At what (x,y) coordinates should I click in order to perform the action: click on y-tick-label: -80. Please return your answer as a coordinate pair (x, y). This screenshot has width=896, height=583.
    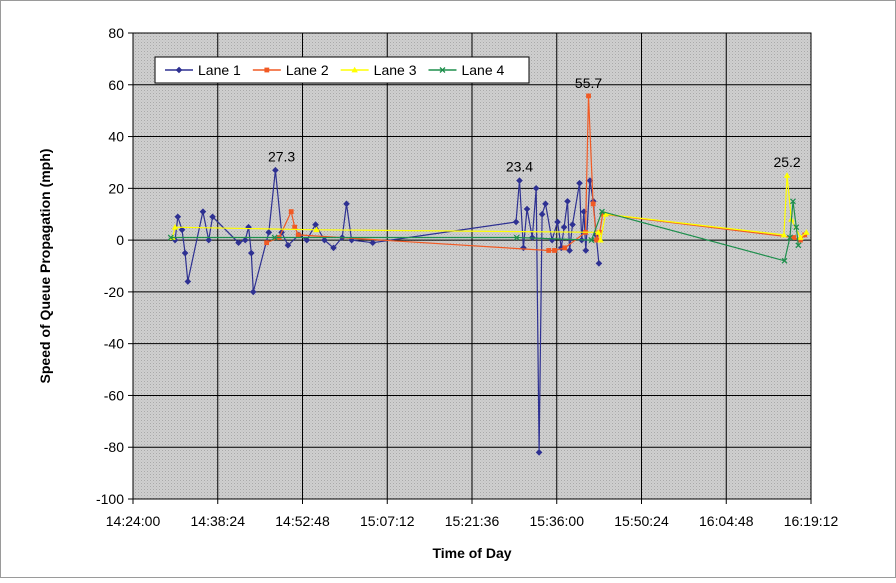
    Looking at the image, I should click on (114, 447).